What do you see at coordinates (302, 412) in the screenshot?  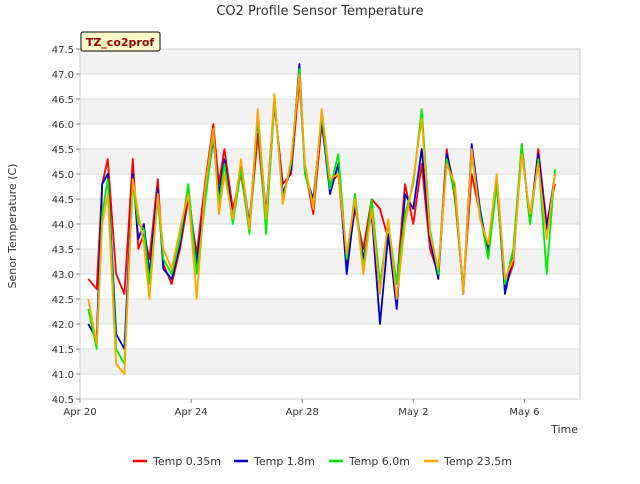 I see `x-tick-label: Apr 28` at bounding box center [302, 412].